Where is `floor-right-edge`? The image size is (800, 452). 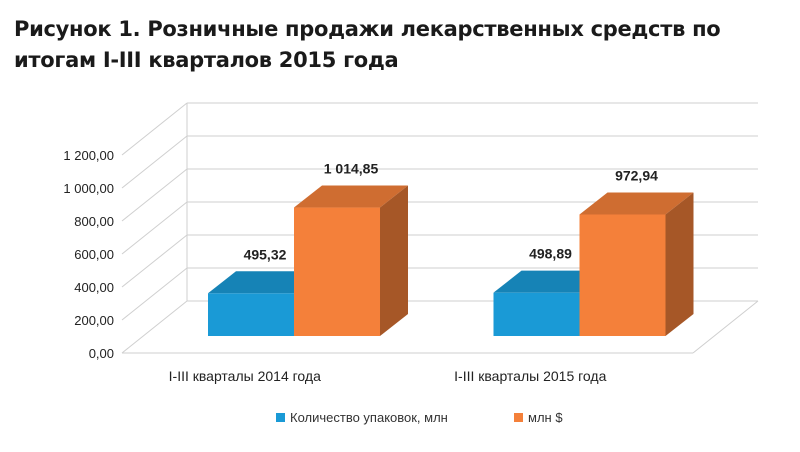
floor-right-edge is located at coordinates (725, 327).